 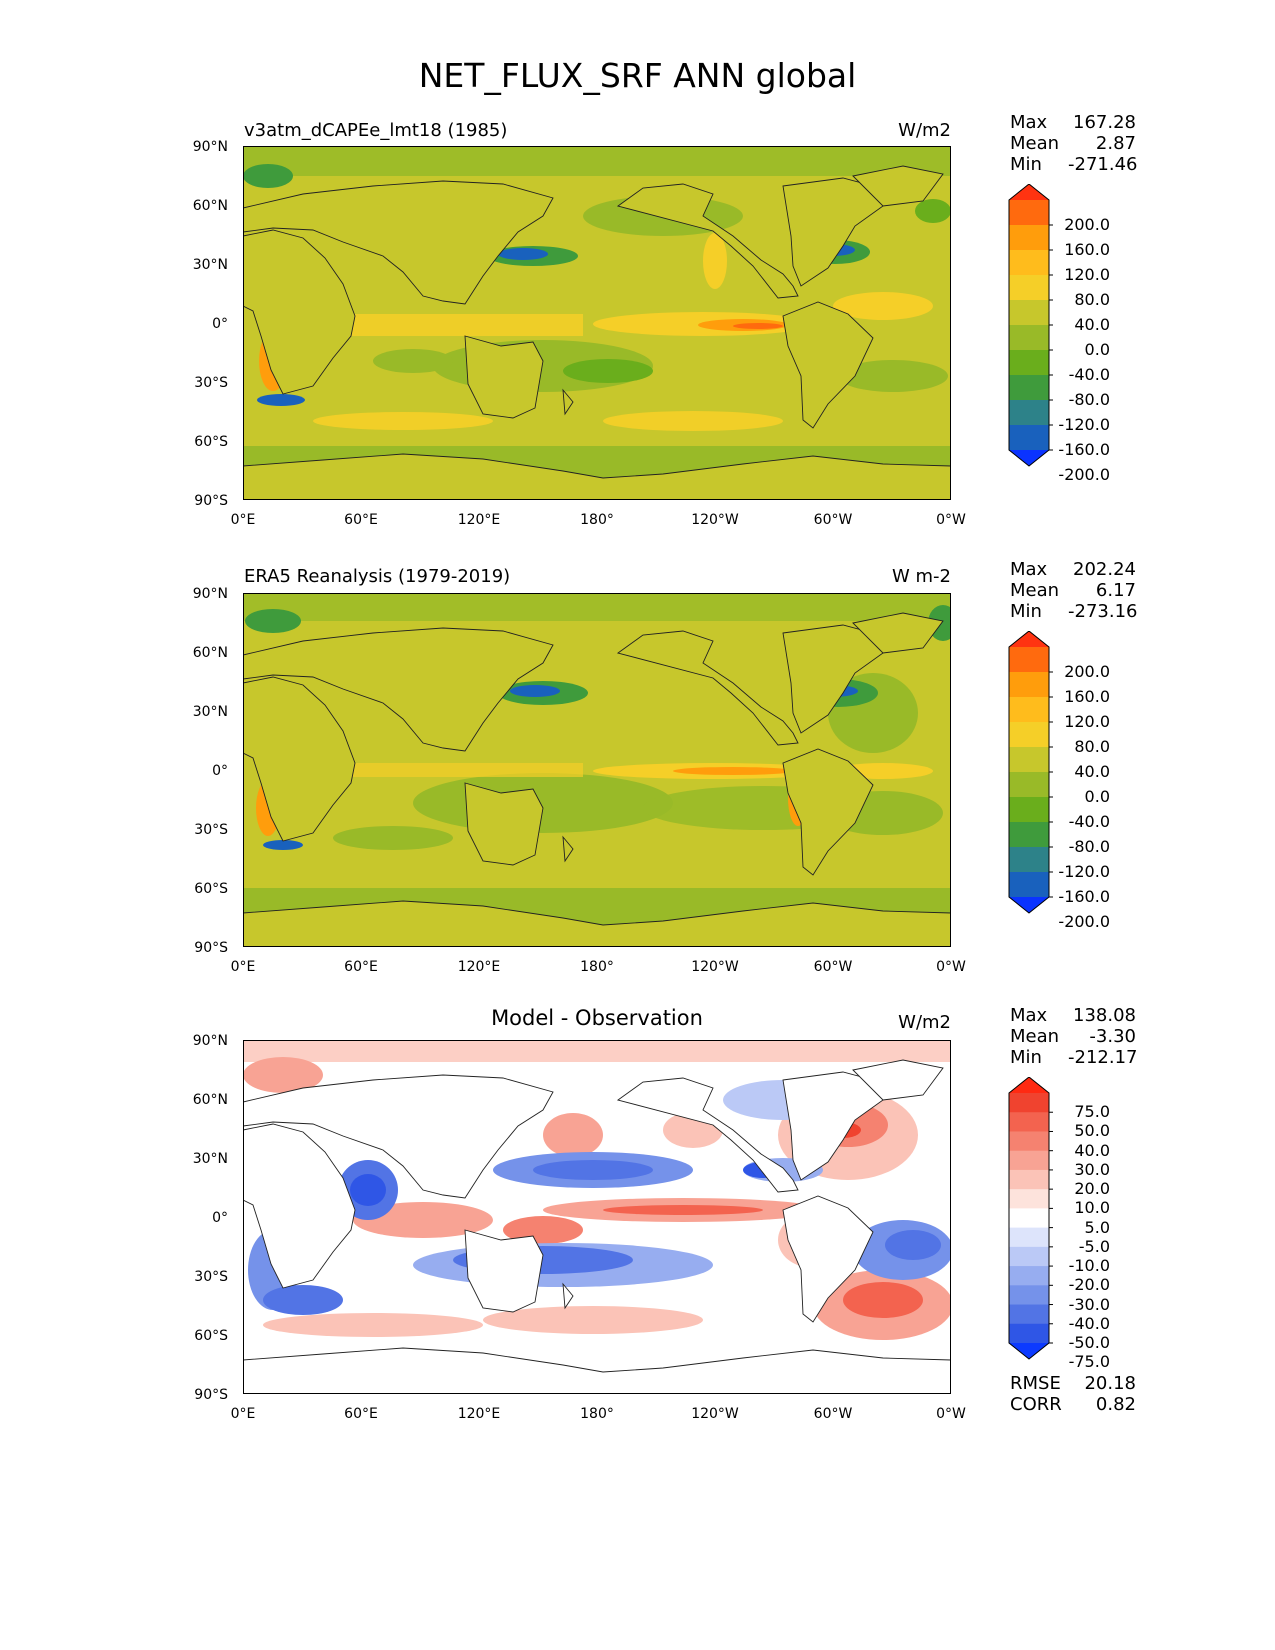 I want to click on colorbar-label: -40.0, so click(x=1089, y=1323).